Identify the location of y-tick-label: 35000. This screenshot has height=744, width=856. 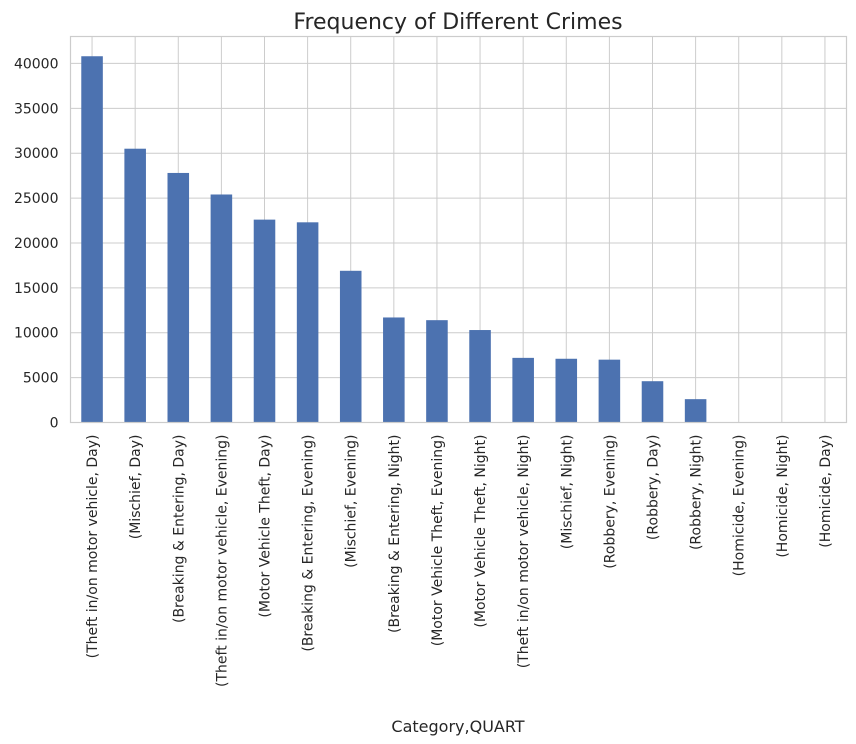
(36, 109).